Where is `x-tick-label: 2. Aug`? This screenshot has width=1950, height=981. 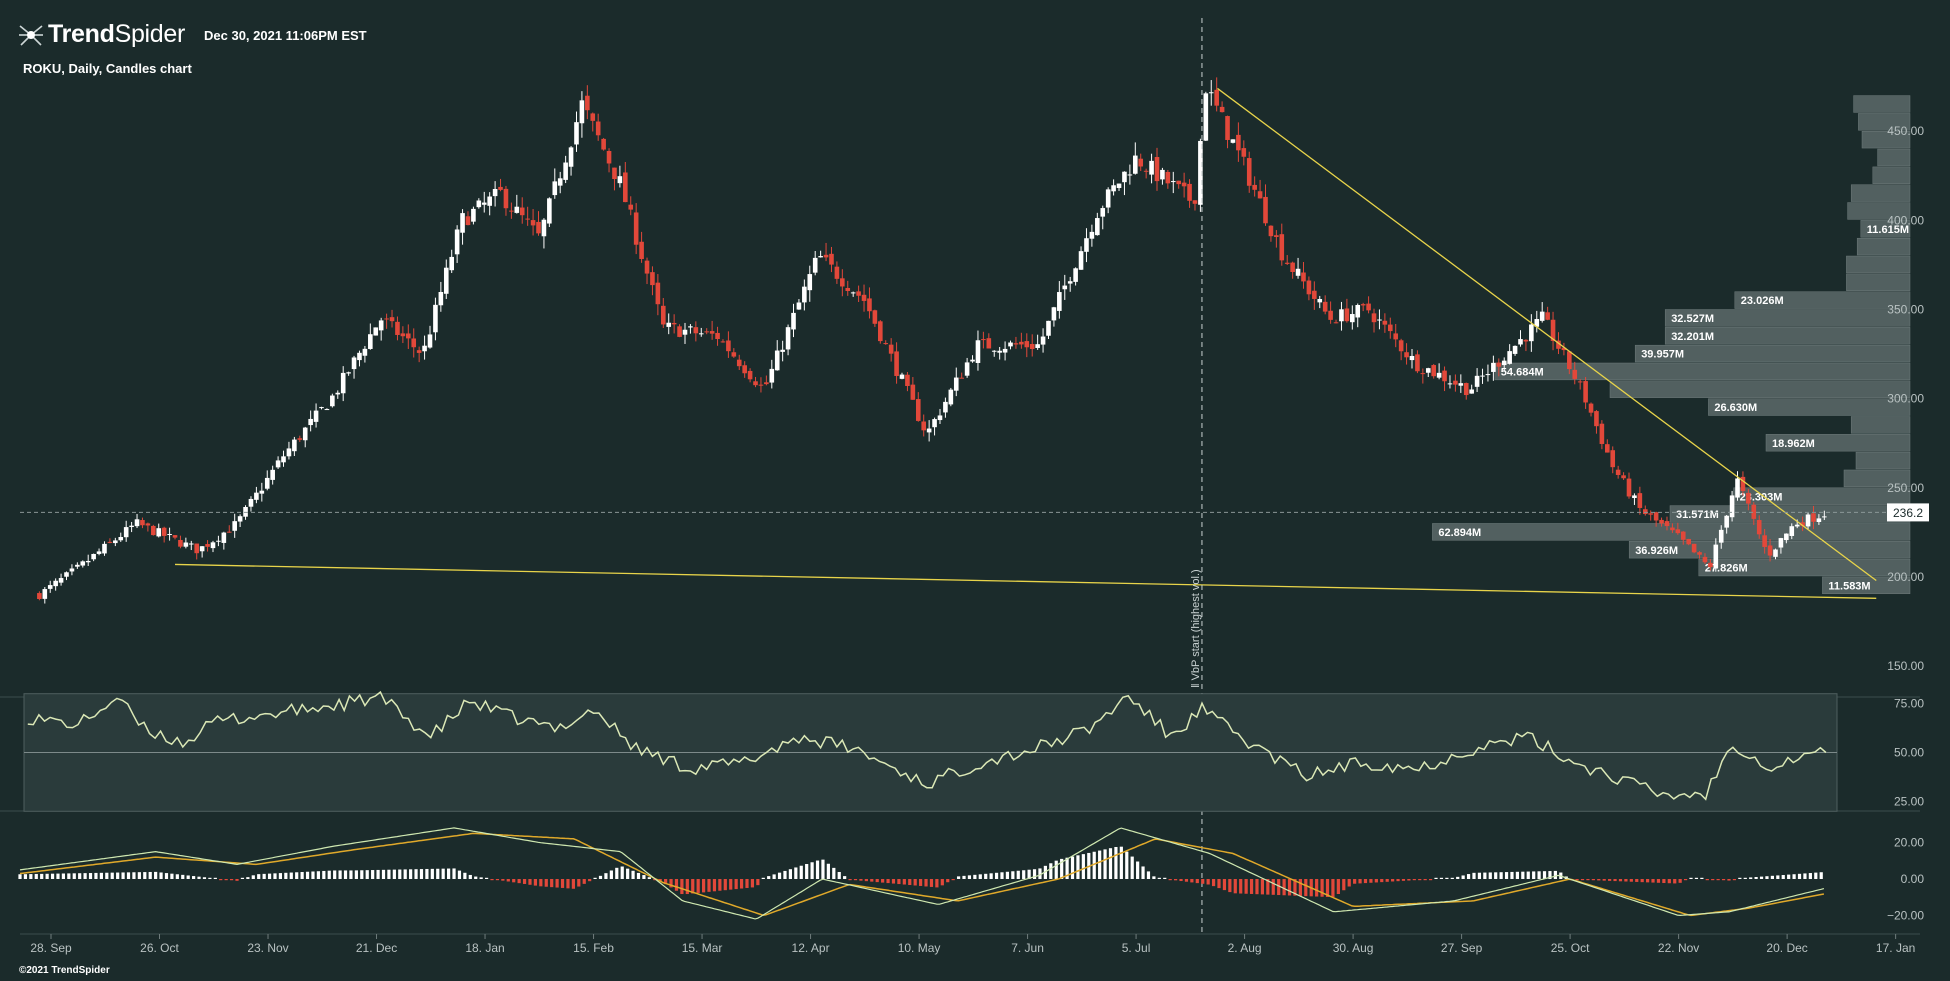 x-tick-label: 2. Aug is located at coordinates (1245, 948).